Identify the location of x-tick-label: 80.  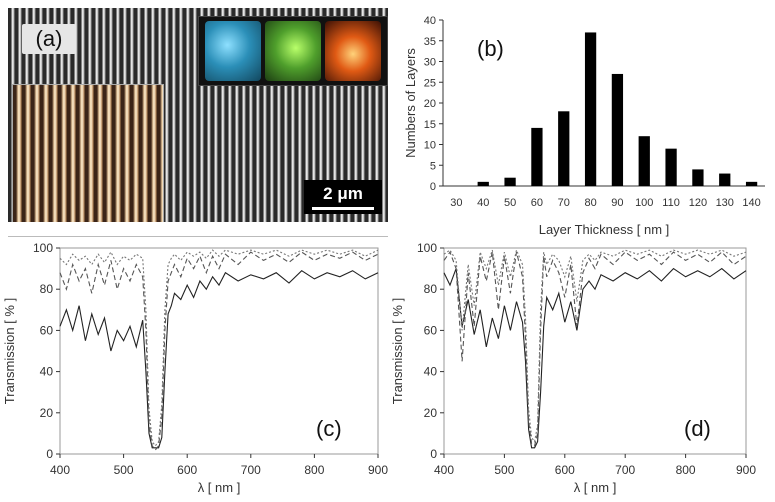
(590, 203).